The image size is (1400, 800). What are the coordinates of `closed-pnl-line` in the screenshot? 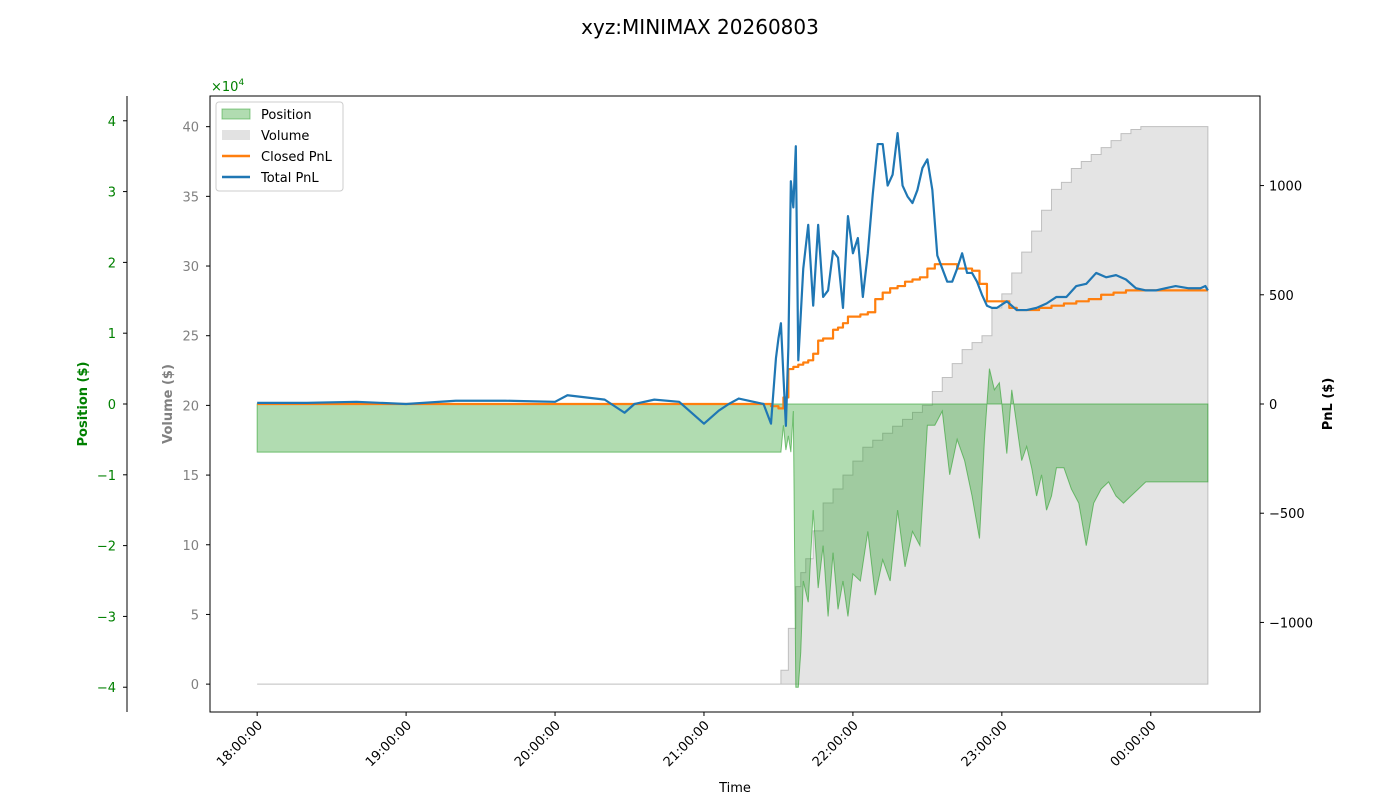 It's located at (732, 336).